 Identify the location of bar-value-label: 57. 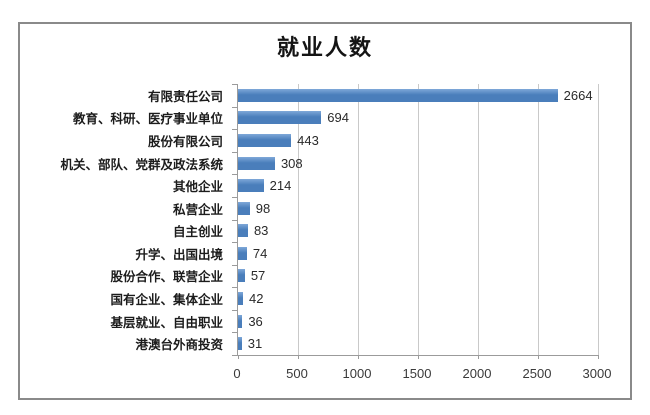
(258, 276).